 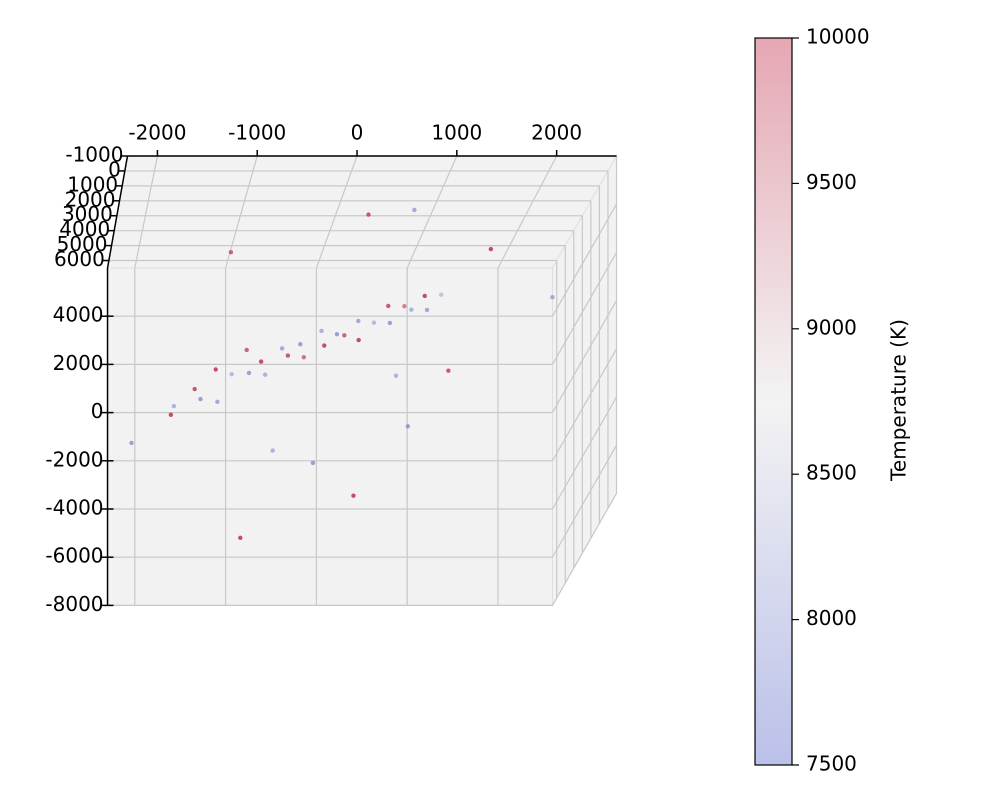 What do you see at coordinates (78, 363) in the screenshot?
I see `z-tick-label: 2000` at bounding box center [78, 363].